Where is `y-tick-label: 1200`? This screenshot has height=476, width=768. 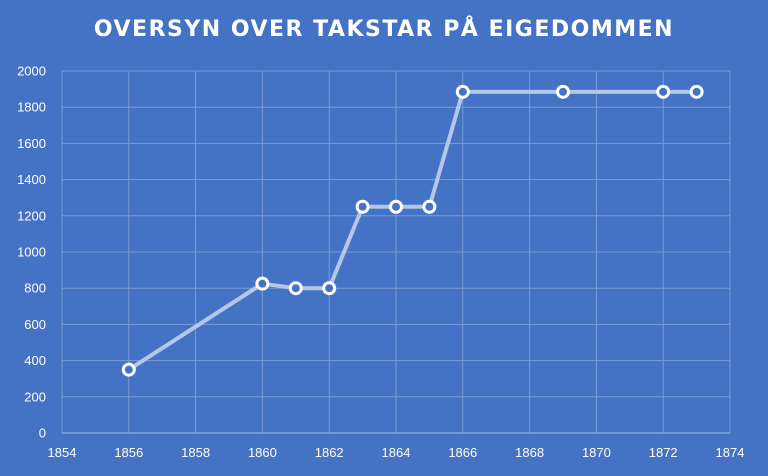 y-tick-label: 1200 is located at coordinates (31, 215).